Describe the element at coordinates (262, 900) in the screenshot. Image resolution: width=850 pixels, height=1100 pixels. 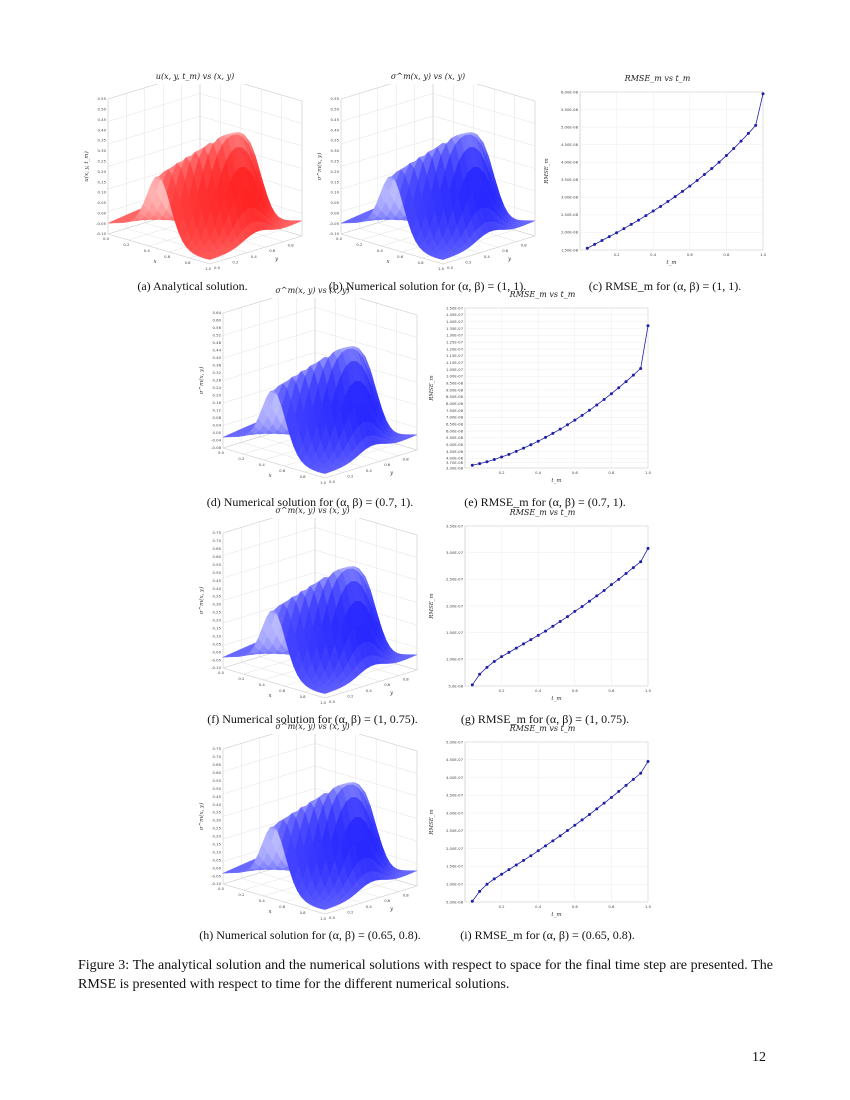
I see `x-tick-label: 0.4` at that location.